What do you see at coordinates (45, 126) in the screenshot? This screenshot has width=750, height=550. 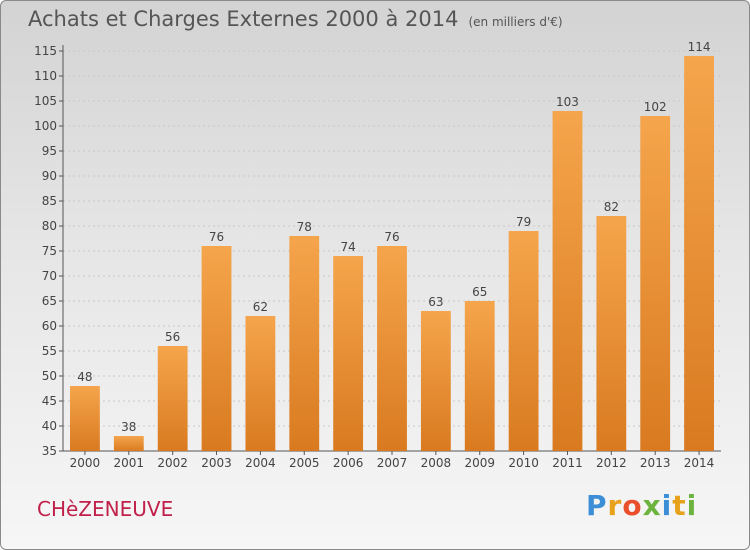 I see `y-tick-label: 100` at bounding box center [45, 126].